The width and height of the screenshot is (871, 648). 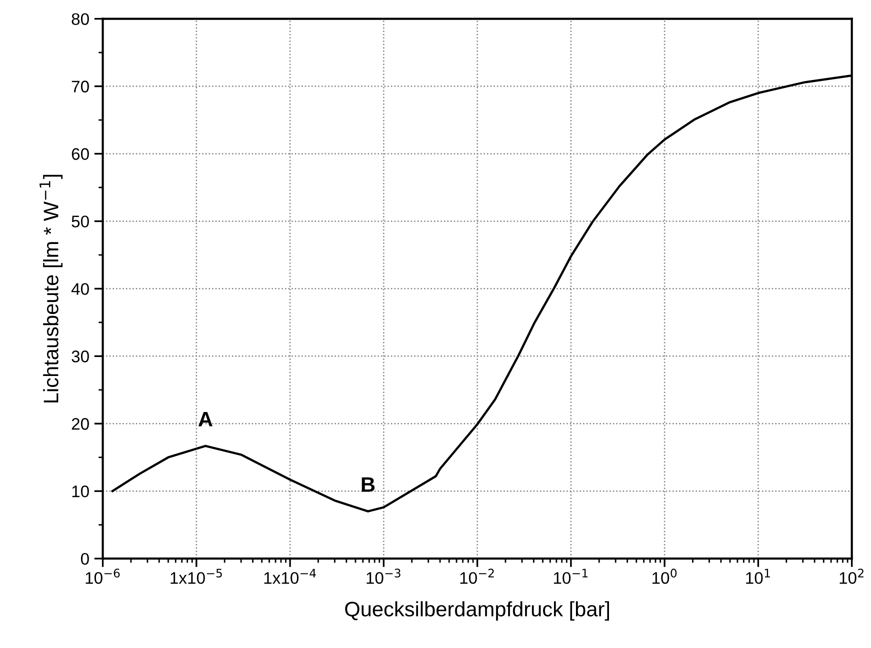 I want to click on x-tick-label: 10$^{−3}$, so click(x=383, y=576).